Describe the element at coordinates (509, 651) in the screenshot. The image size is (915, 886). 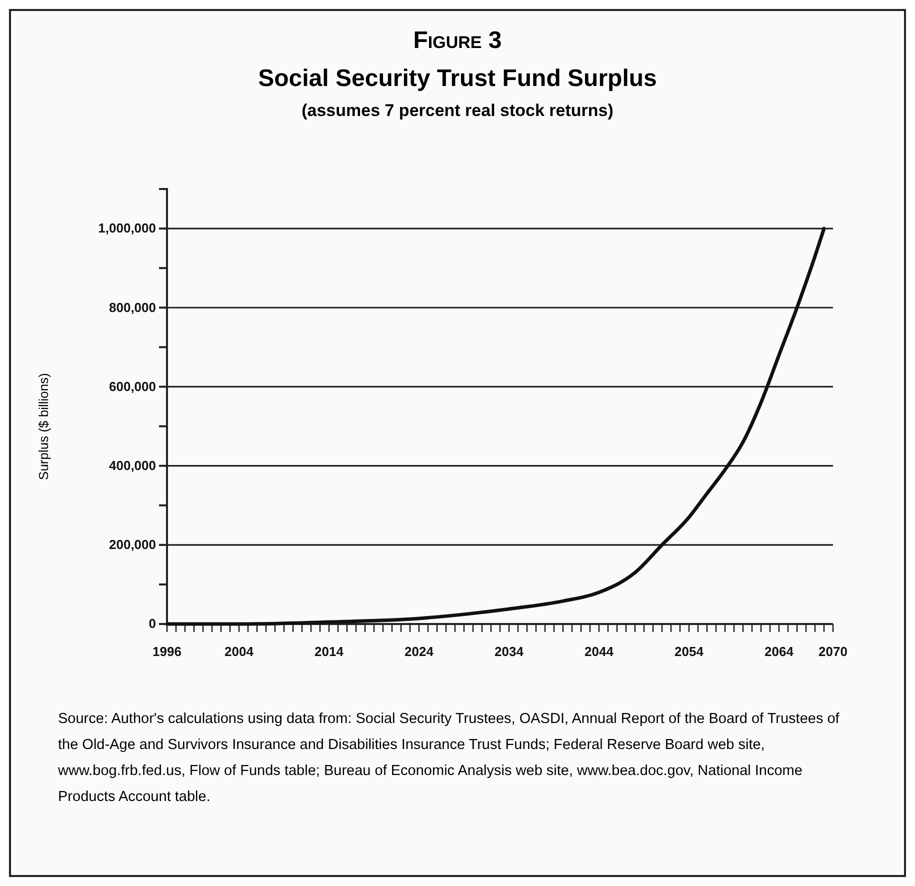
I see `x-tick-label: 2034` at that location.